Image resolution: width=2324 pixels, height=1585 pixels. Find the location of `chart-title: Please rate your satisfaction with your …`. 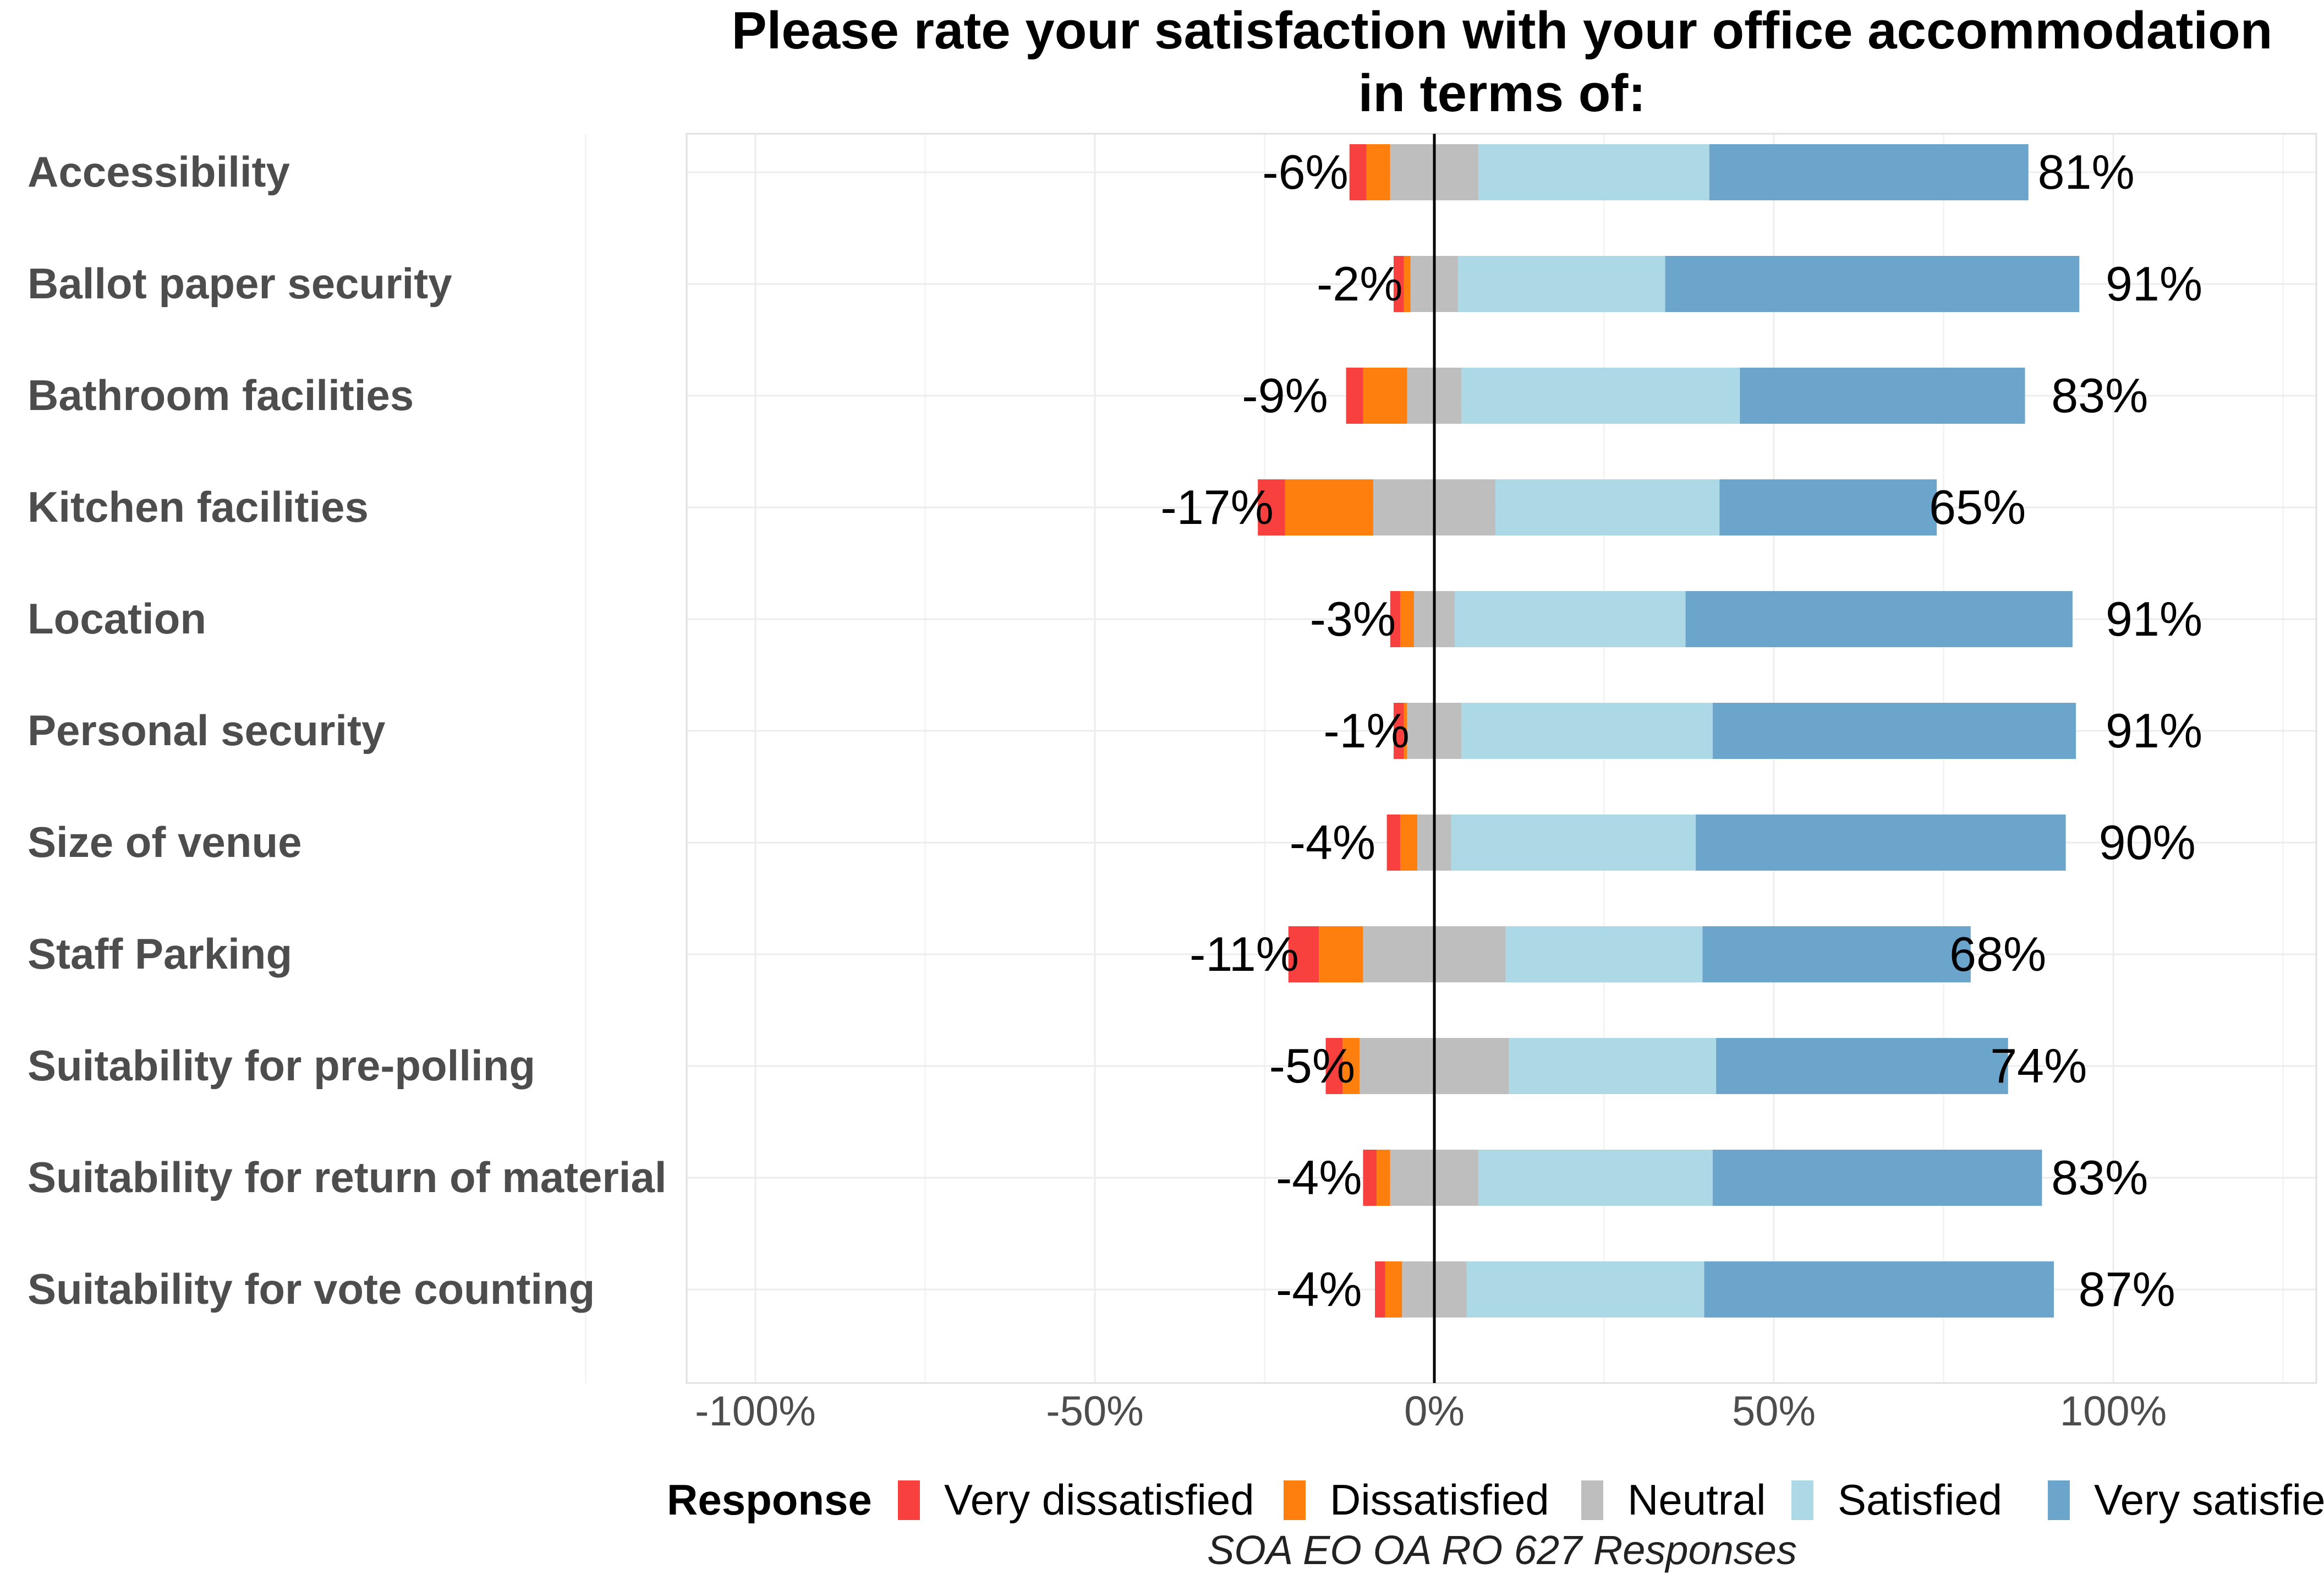

chart-title: Please rate your satisfaction with your … is located at coordinates (1502, 30).